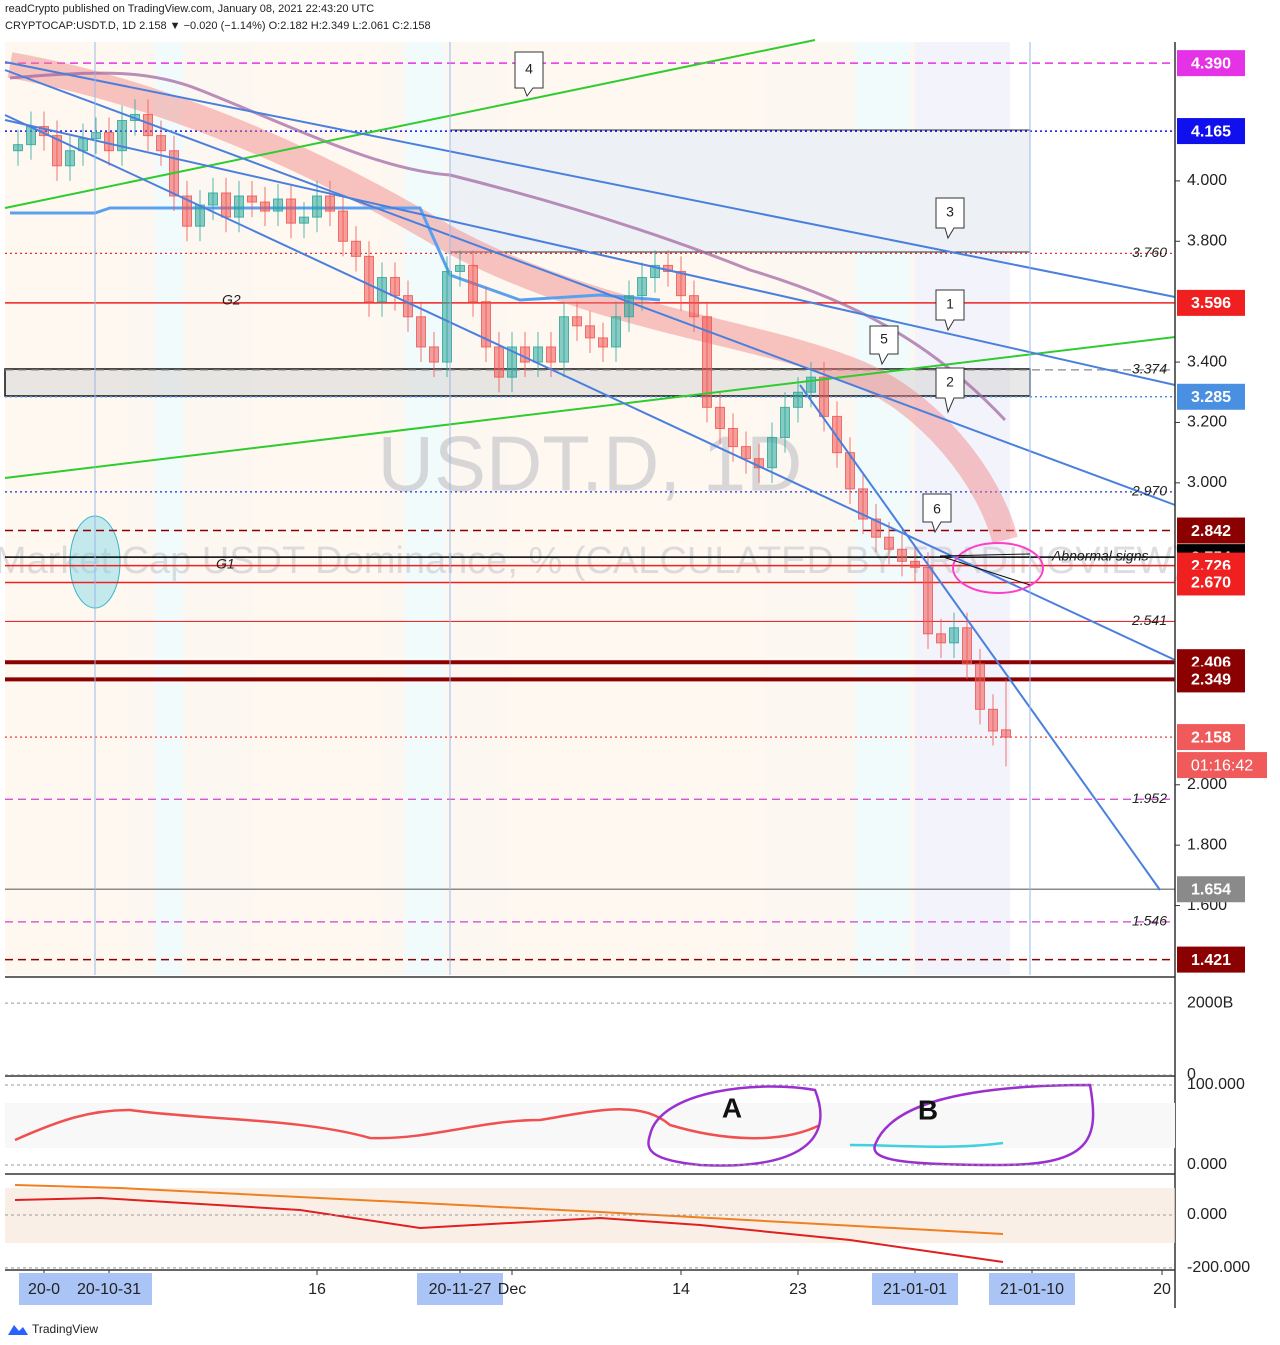 The width and height of the screenshot is (1280, 1345). Describe the element at coordinates (65, 1329) in the screenshot. I see `brand: TradingView` at that location.